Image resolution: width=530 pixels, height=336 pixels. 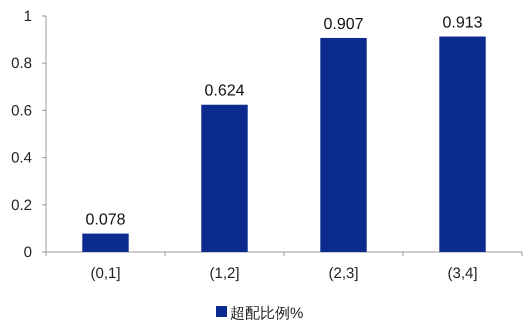 What do you see at coordinates (21, 111) in the screenshot?
I see `y-tick-label: 0.6` at bounding box center [21, 111].